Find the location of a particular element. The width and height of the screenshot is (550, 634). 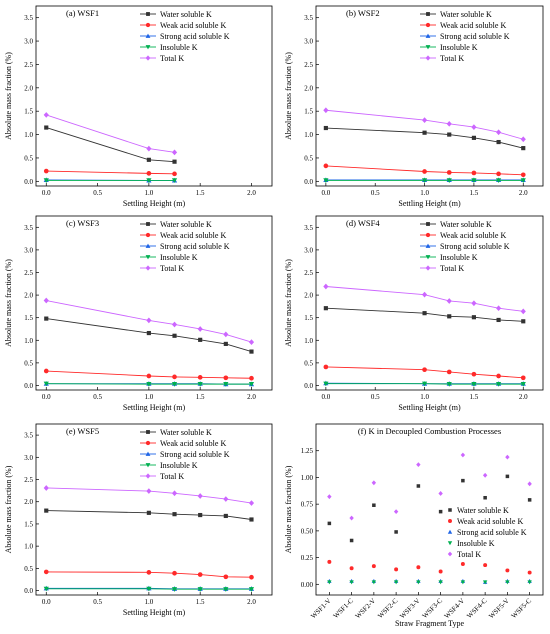

panel-title: (f) K in Decoupled Combustion Processes is located at coordinates (429, 431).